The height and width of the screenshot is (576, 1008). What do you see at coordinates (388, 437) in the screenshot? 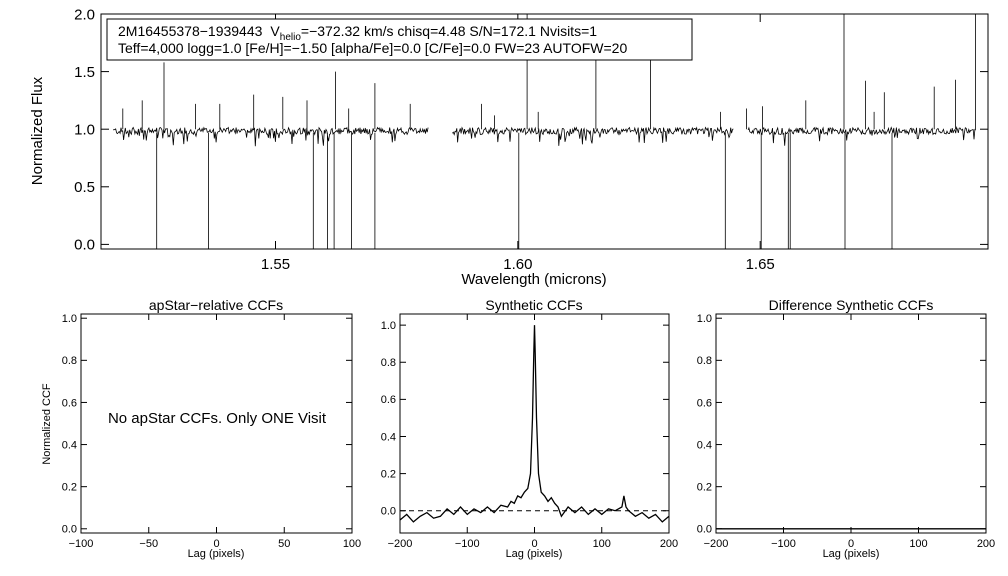
I see `synthetic-ccf-y-tick-label: 0.4` at bounding box center [388, 437].